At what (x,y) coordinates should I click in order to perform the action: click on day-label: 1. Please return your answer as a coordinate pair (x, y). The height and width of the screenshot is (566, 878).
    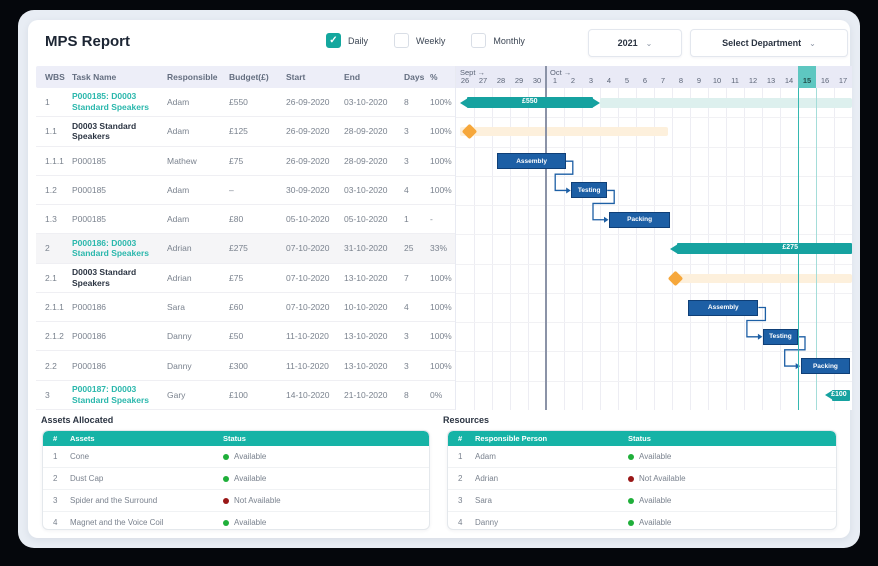
    Looking at the image, I should click on (555, 80).